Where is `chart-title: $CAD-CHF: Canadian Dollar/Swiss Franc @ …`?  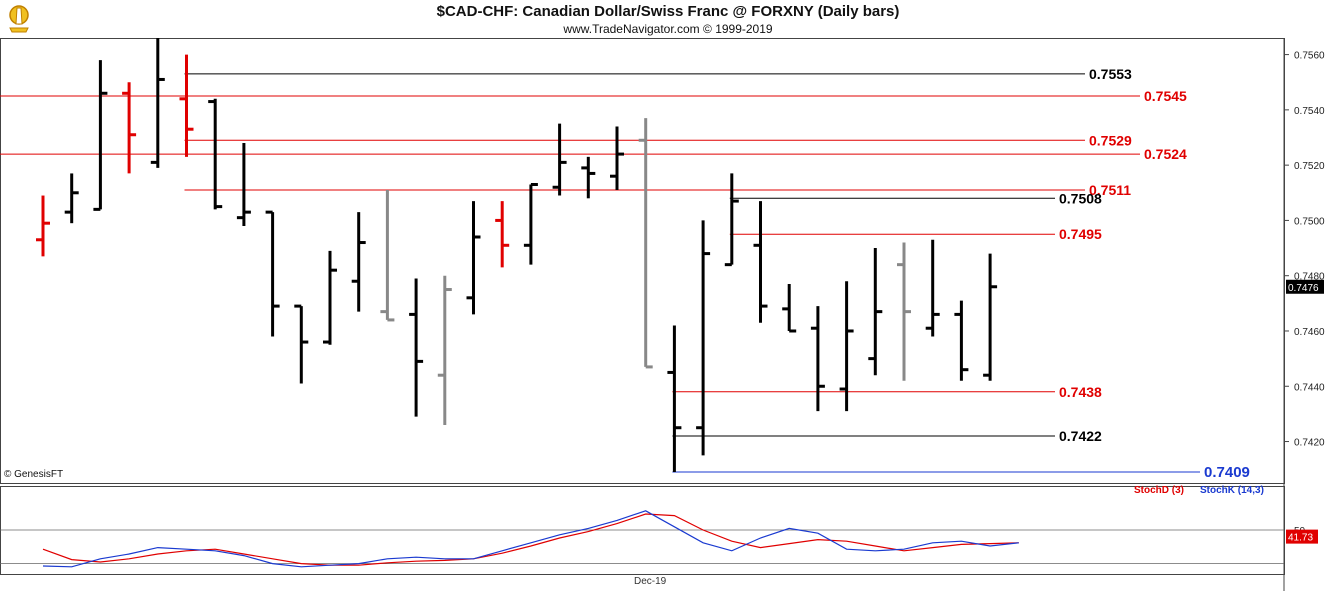
chart-title: $CAD-CHF: Canadian Dollar/Swiss Franc @ … is located at coordinates (668, 11).